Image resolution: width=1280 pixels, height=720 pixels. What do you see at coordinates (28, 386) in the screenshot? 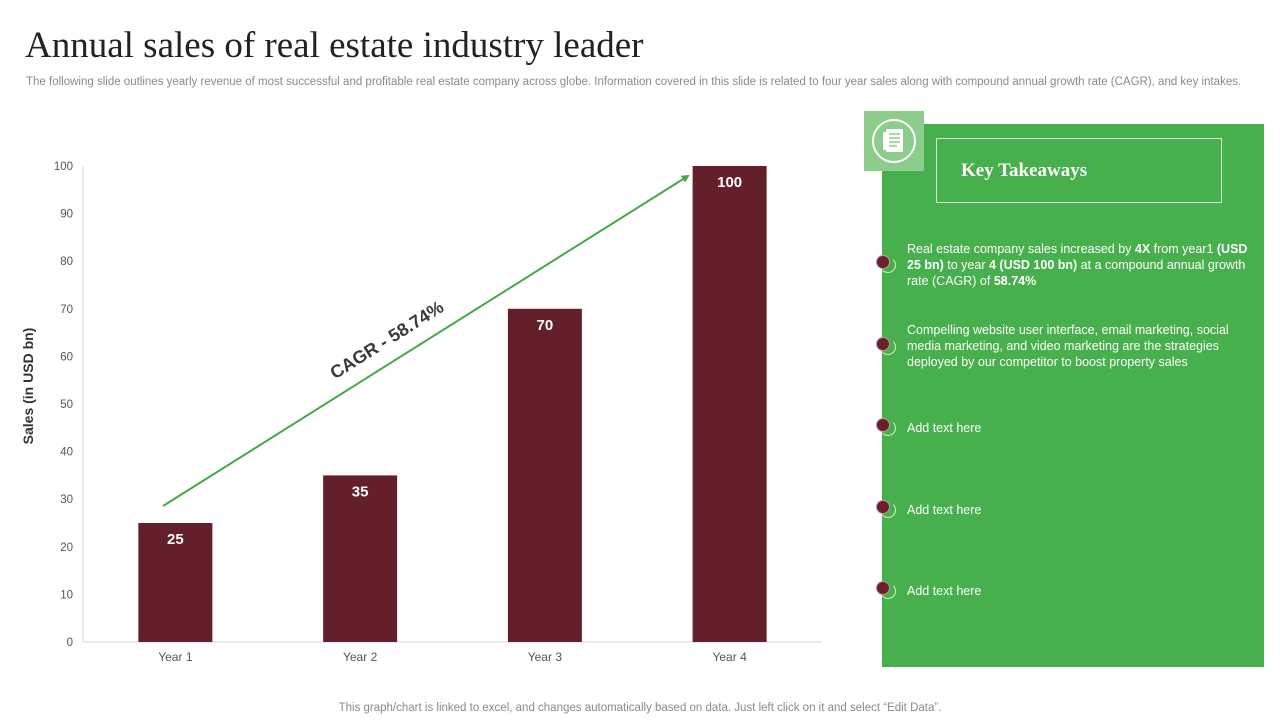
I see `y-axis-label: Sales (in USD bn)` at bounding box center [28, 386].